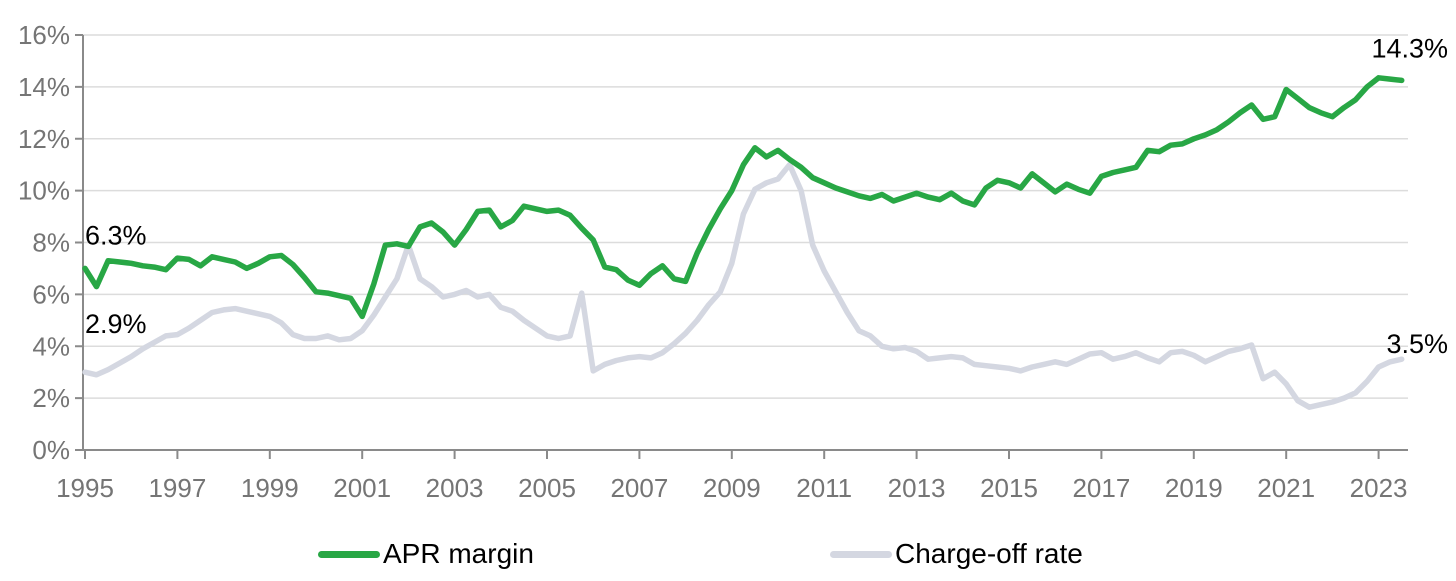 This screenshot has height=581, width=1456. I want to click on y-axis-label: 10%, so click(44, 191).